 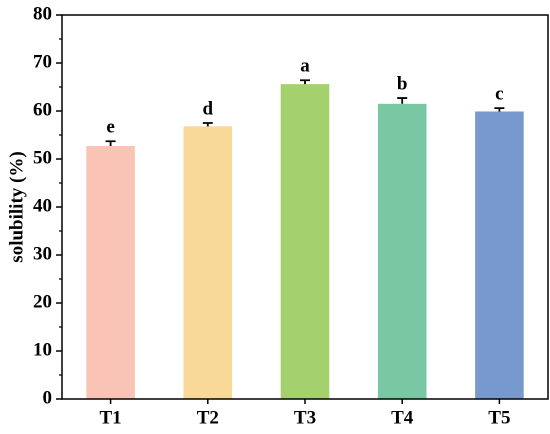 What do you see at coordinates (305, 66) in the screenshot?
I see `significance-letter: a` at bounding box center [305, 66].